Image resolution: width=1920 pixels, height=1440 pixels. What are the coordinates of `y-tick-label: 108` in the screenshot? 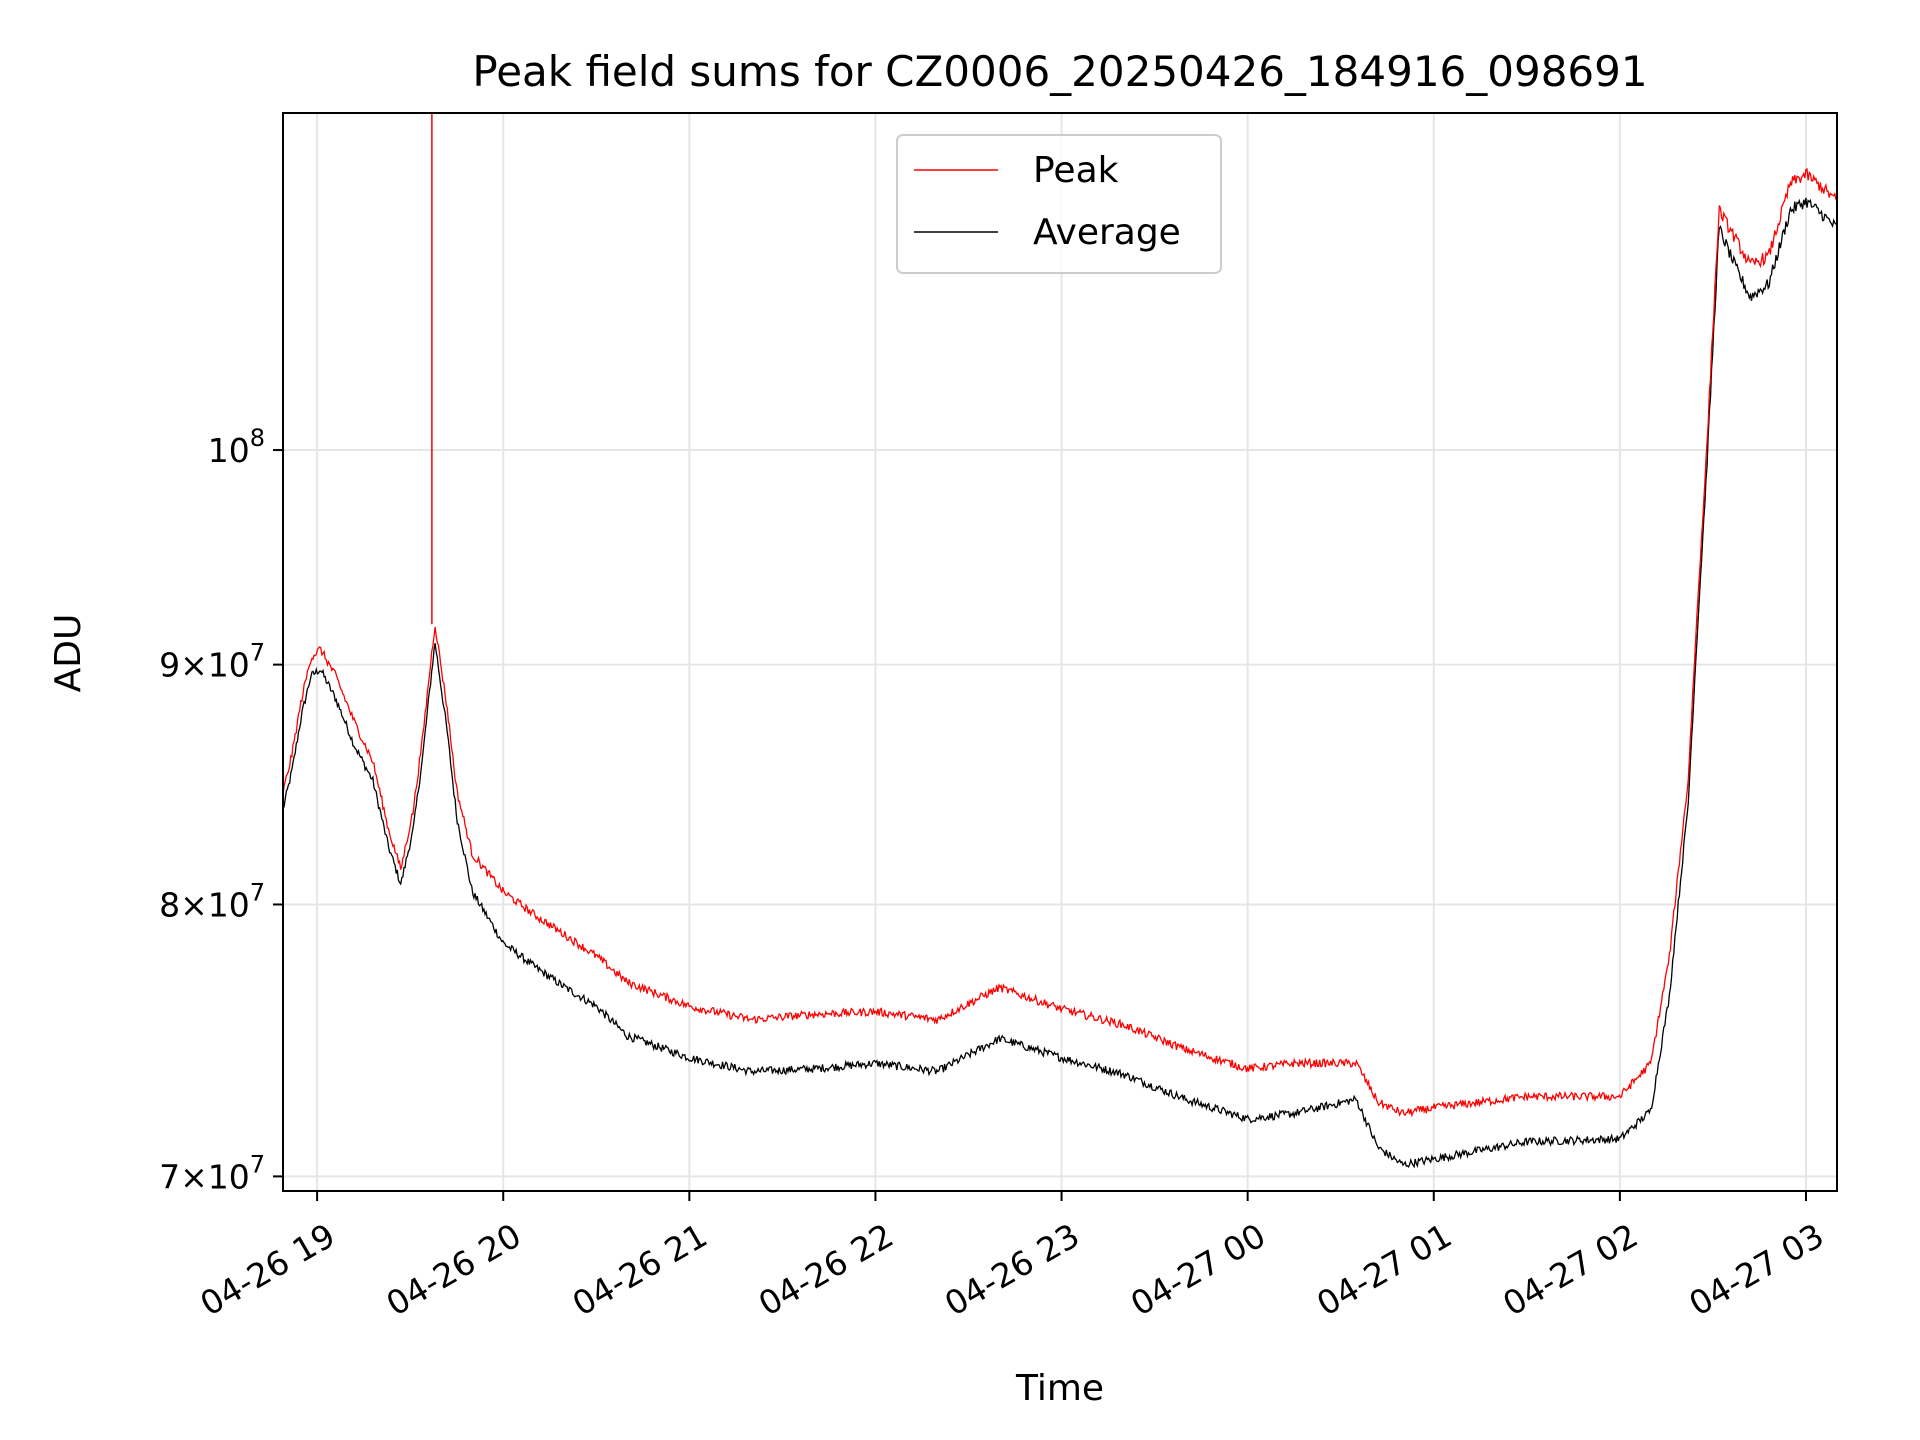 It's located at (236, 447).